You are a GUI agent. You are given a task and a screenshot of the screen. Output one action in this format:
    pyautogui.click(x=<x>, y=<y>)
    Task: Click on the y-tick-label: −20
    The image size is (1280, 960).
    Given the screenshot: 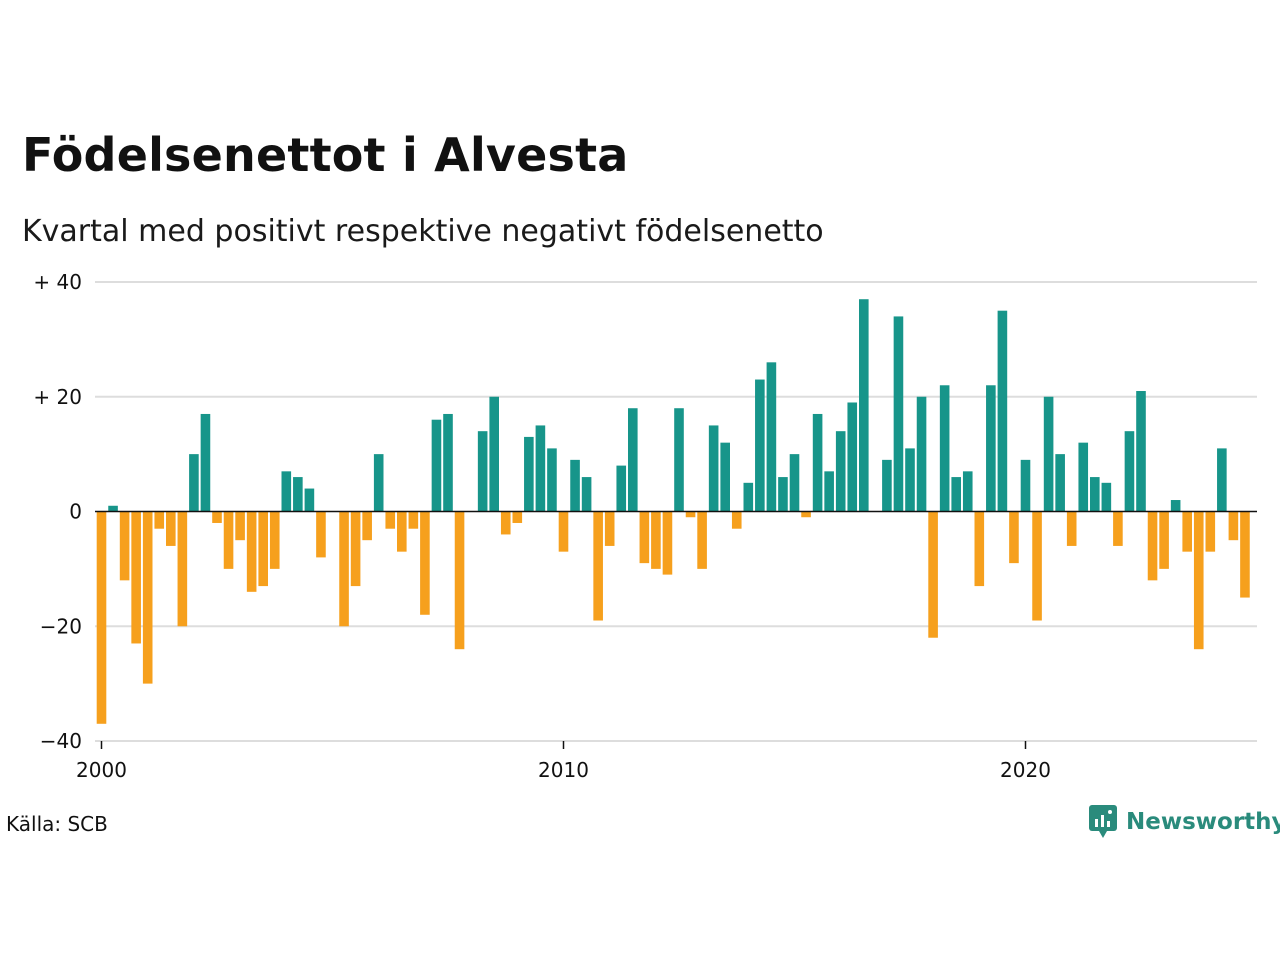 What is the action you would take?
    pyautogui.click(x=61, y=626)
    